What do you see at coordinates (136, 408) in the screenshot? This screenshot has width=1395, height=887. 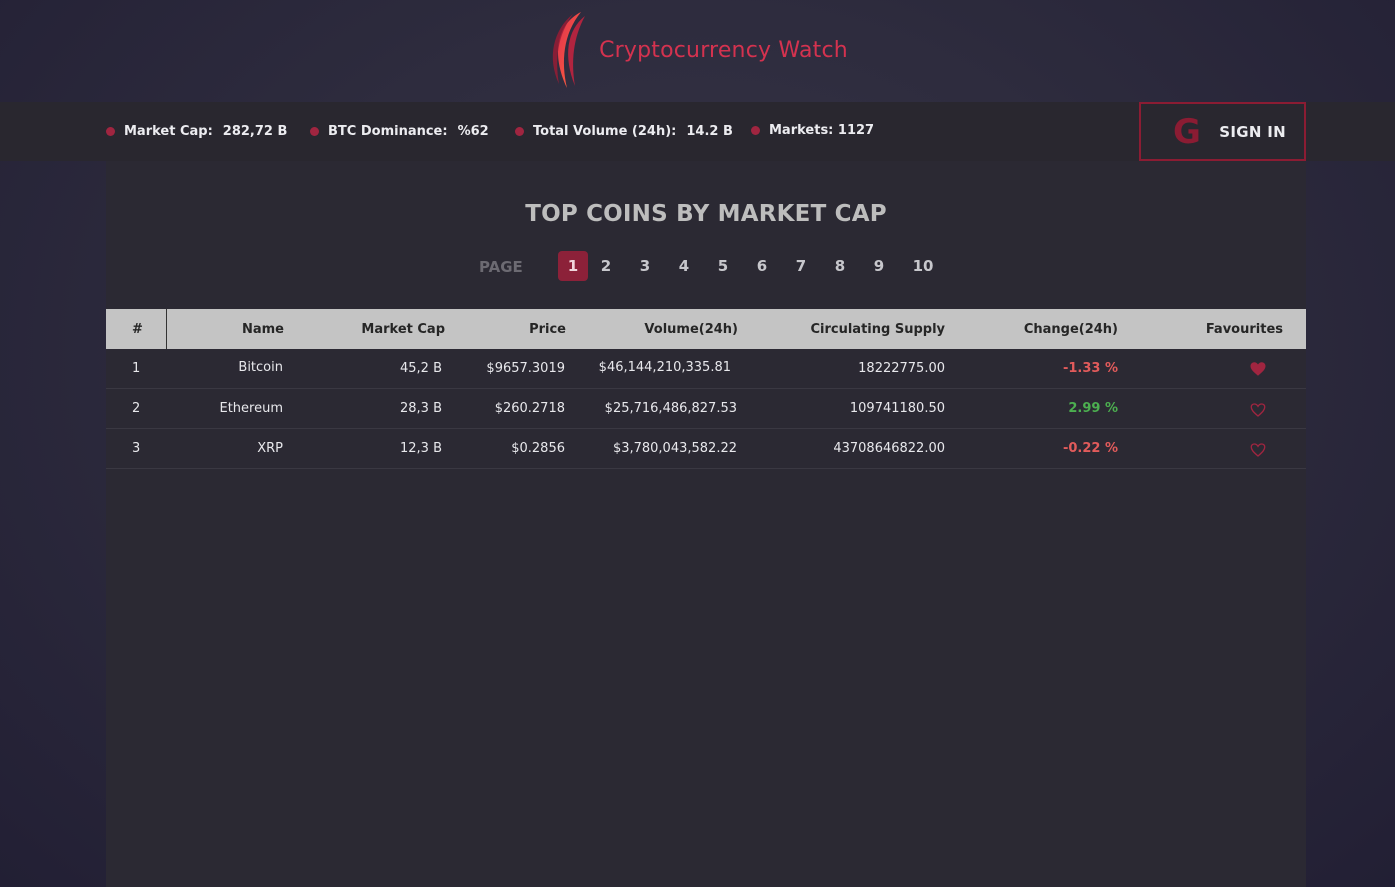 I see `cell-rank: 2` at bounding box center [136, 408].